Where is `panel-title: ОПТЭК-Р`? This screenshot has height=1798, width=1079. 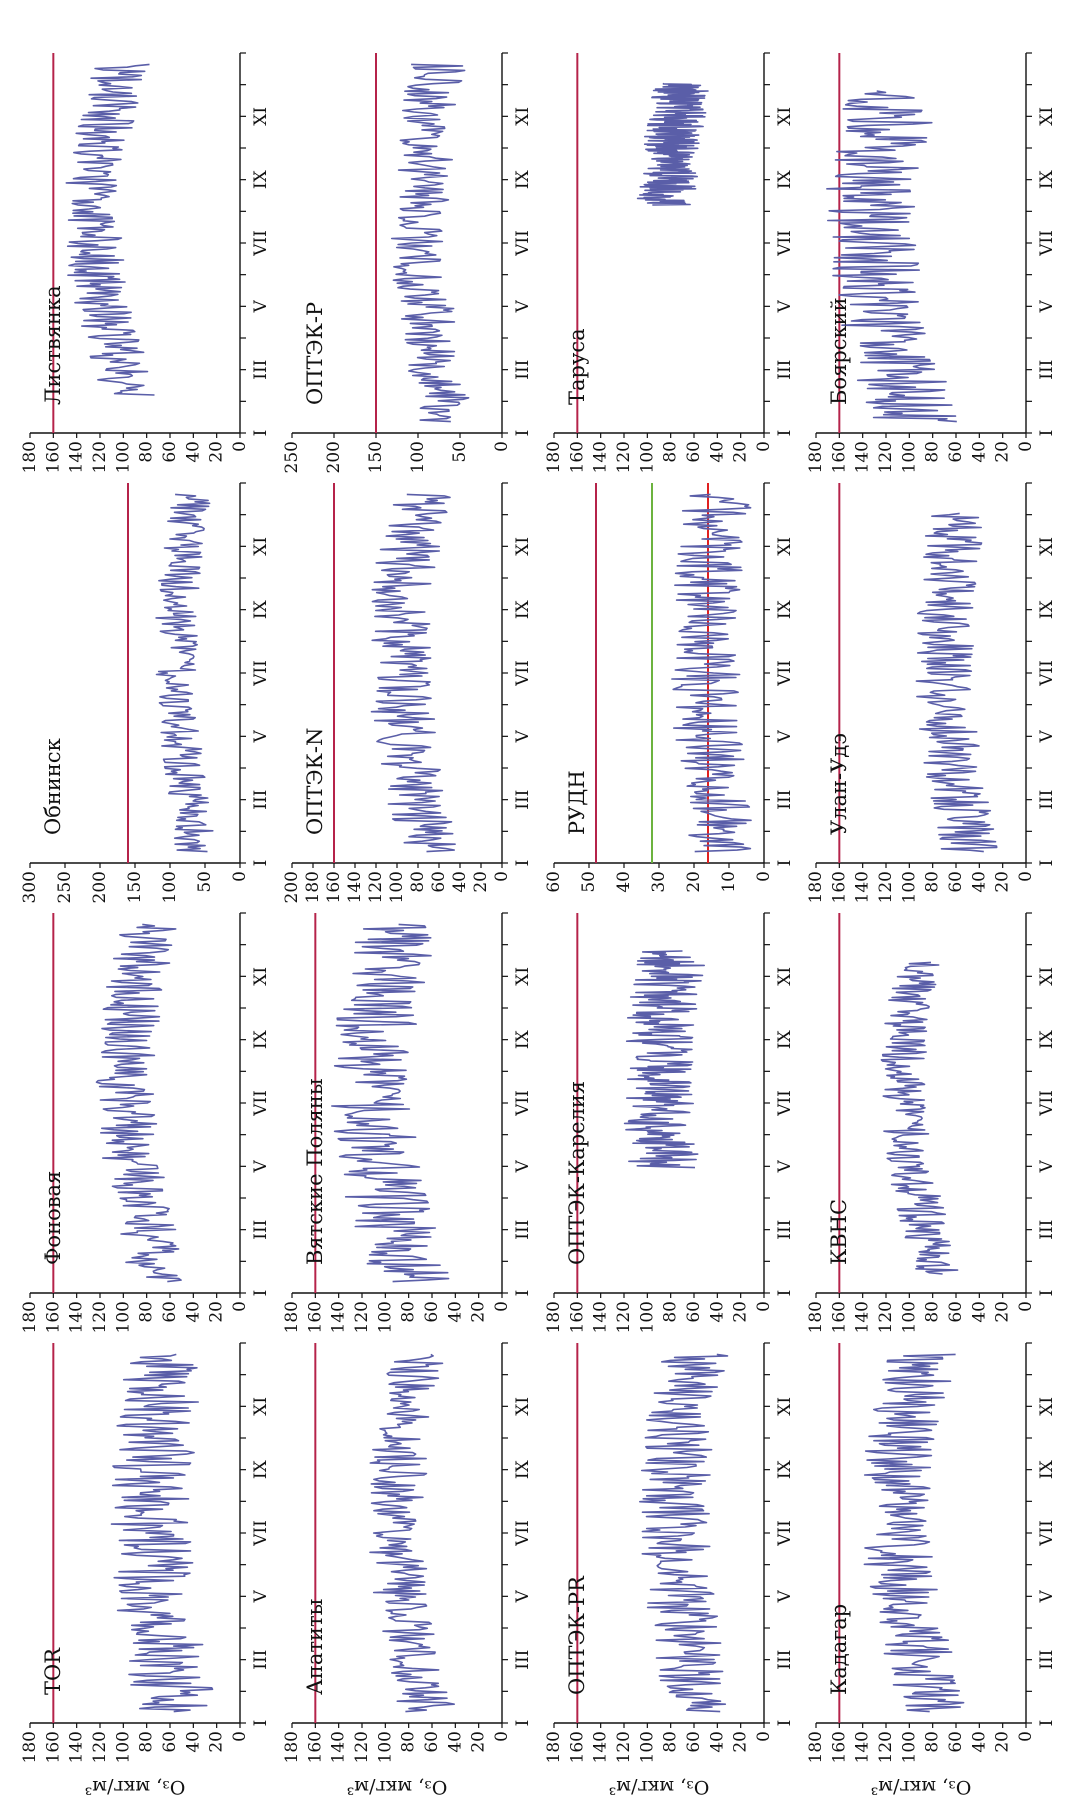 panel-title: ОПТЭК-Р is located at coordinates (315, 353).